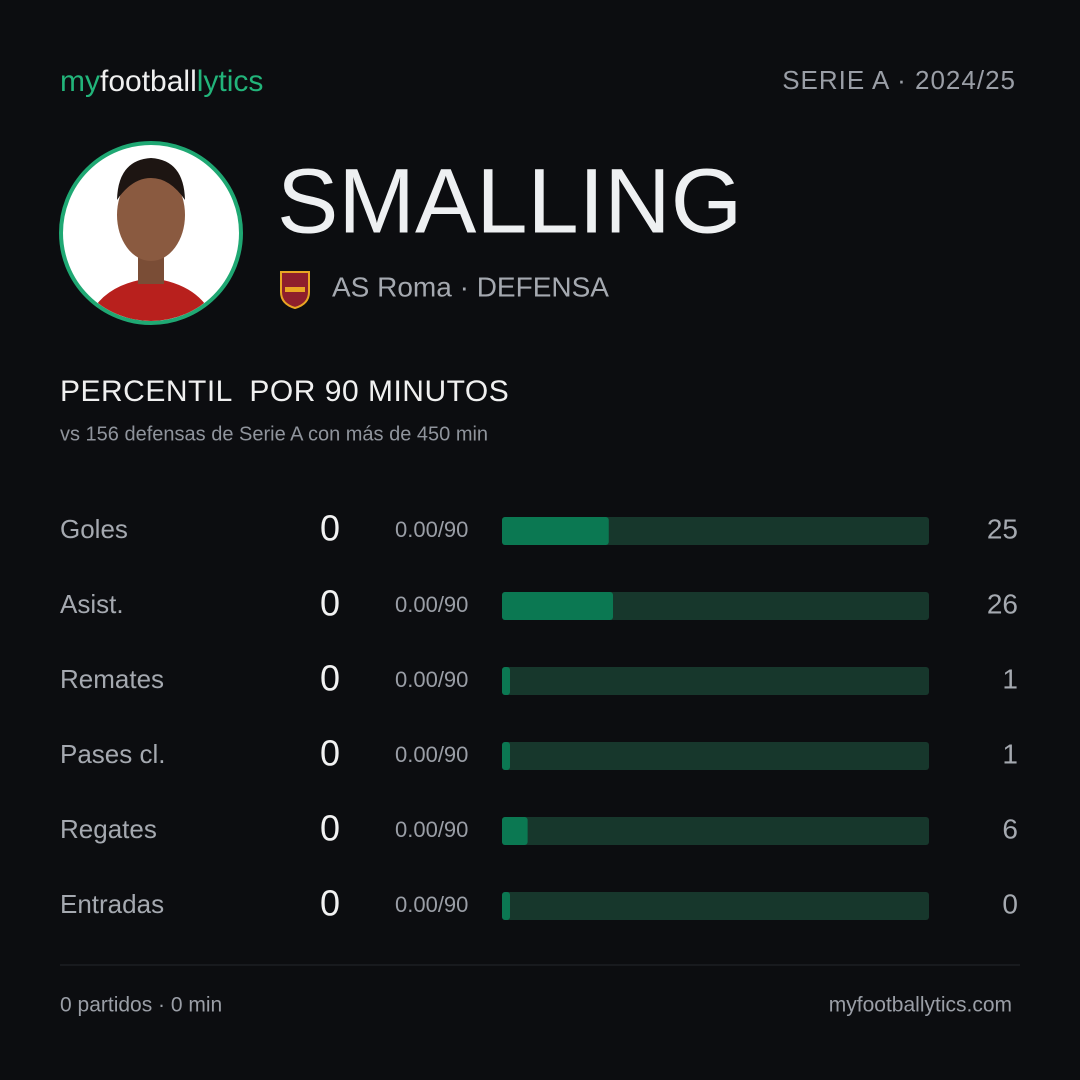 Image resolution: width=1080 pixels, height=1080 pixels. Describe the element at coordinates (1010, 828) in the screenshot. I see `percentile-label: 6` at that location.